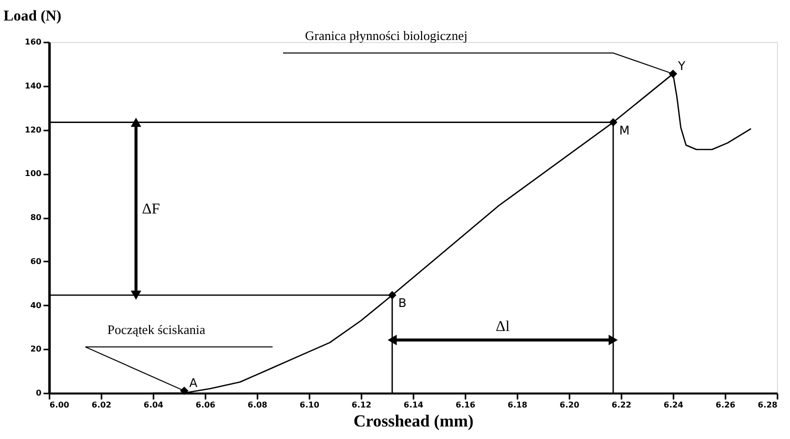 This screenshot has width=790, height=439. What do you see at coordinates (624, 130) in the screenshot?
I see `annotation: M` at bounding box center [624, 130].